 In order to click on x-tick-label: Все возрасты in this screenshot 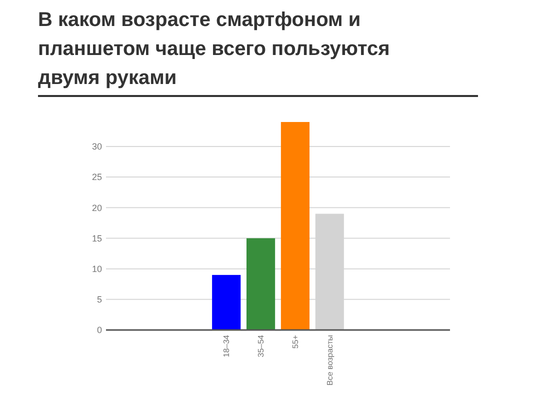, I will do `click(329, 360)`.